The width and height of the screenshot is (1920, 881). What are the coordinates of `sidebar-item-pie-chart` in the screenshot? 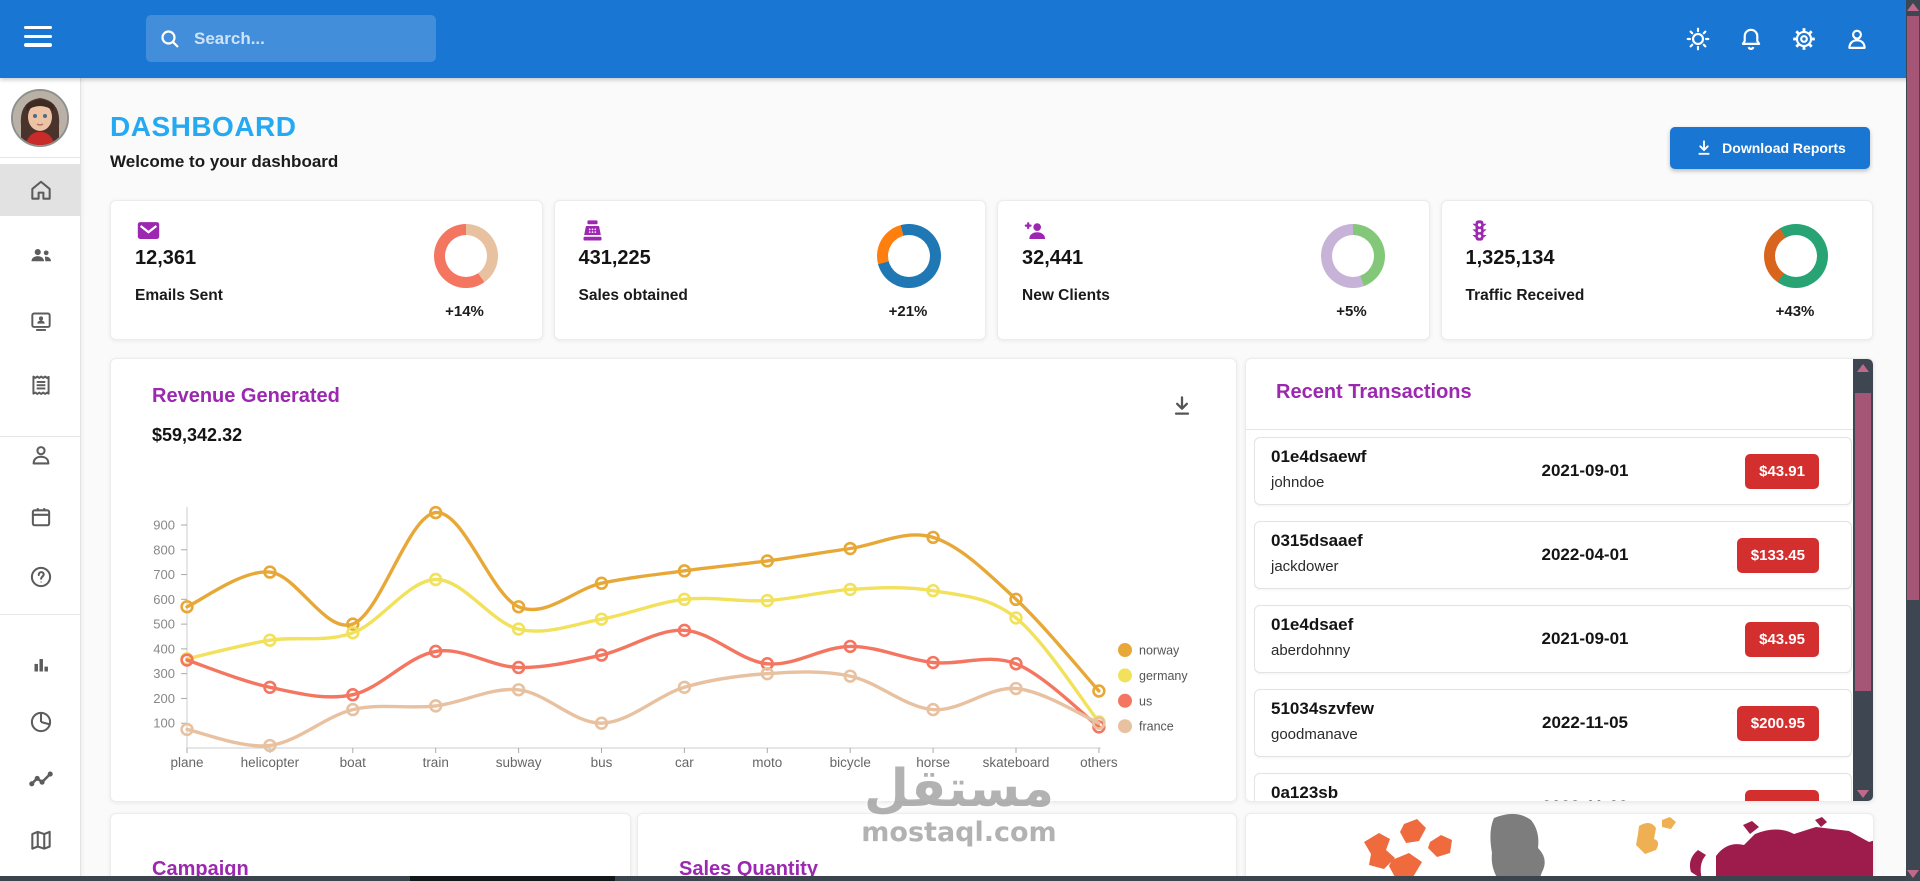 It's located at (40, 722).